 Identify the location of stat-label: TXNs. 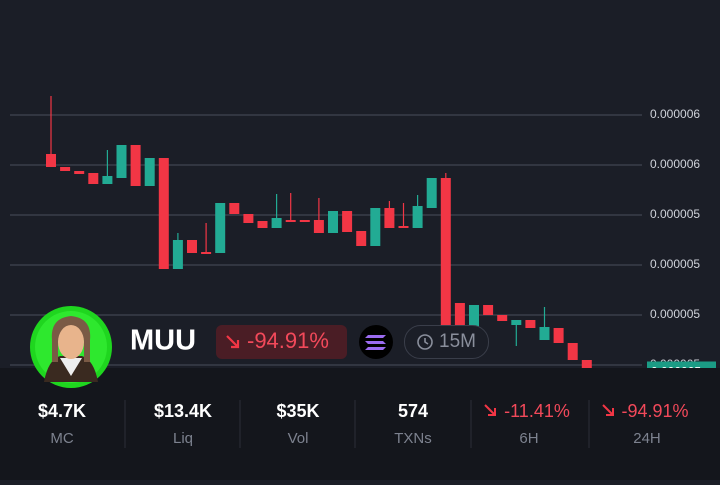
(413, 438).